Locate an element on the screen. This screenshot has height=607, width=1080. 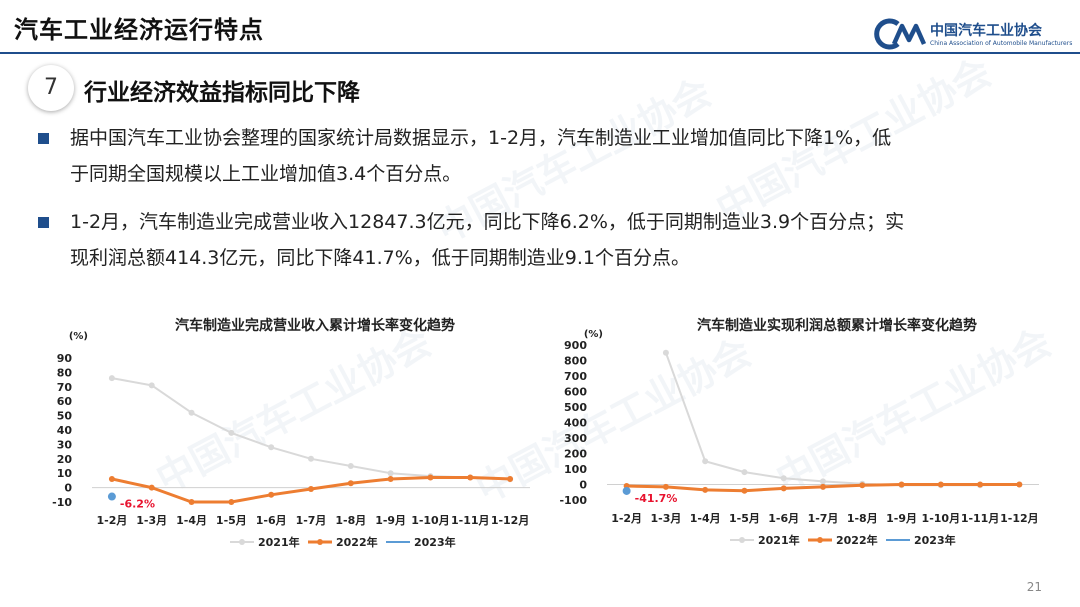
y-tick-label: 80 is located at coordinates (65, 372).